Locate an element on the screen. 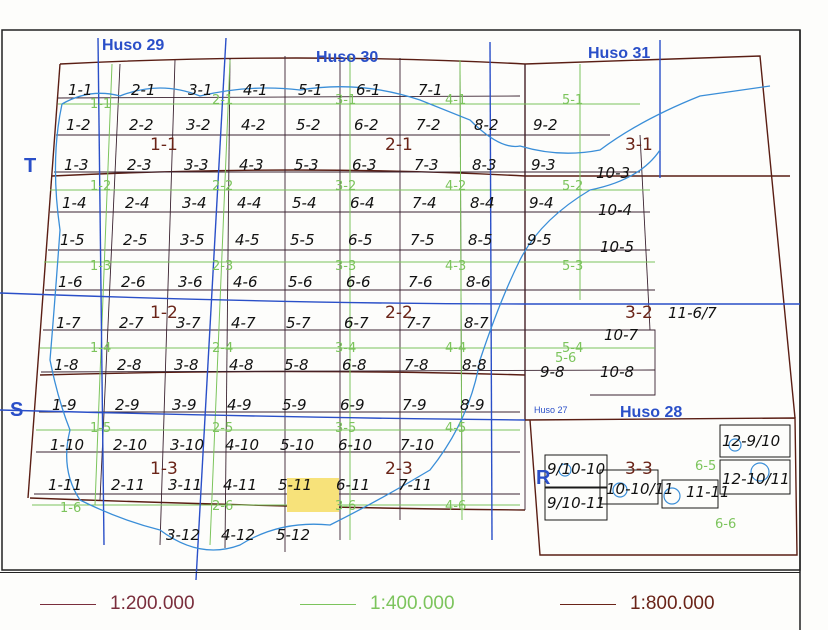 The height and width of the screenshot is (630, 828). sheet-label-400k: 2-2 is located at coordinates (222, 186).